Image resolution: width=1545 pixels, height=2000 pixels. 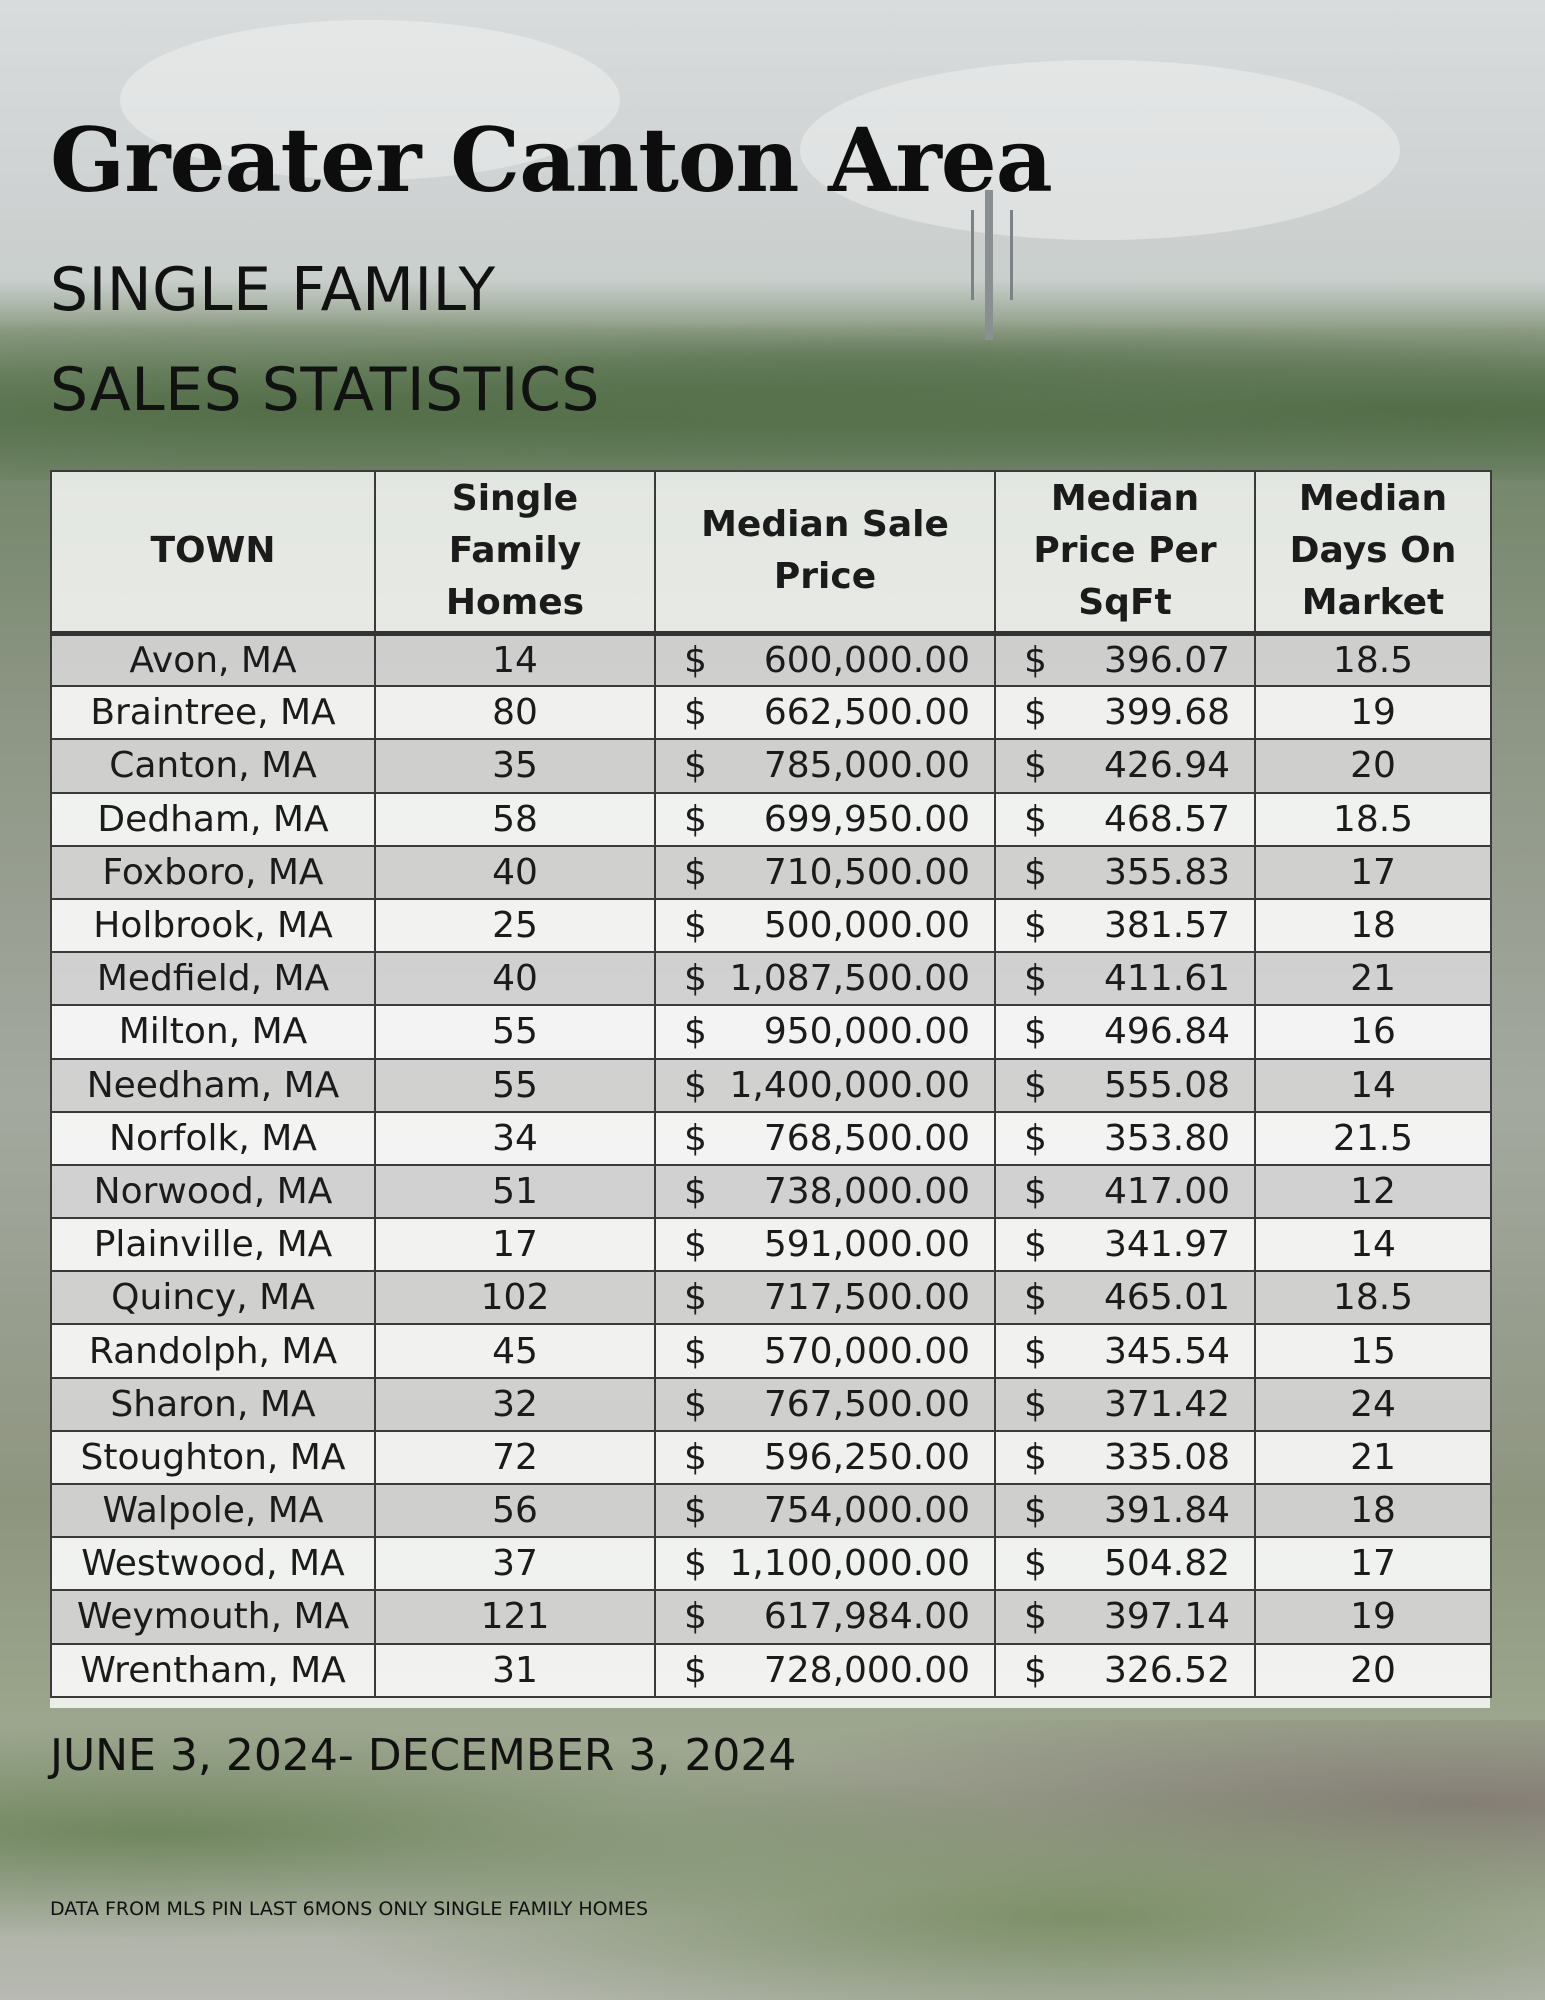 I want to click on cell-homes: 35, so click(x=515, y=766).